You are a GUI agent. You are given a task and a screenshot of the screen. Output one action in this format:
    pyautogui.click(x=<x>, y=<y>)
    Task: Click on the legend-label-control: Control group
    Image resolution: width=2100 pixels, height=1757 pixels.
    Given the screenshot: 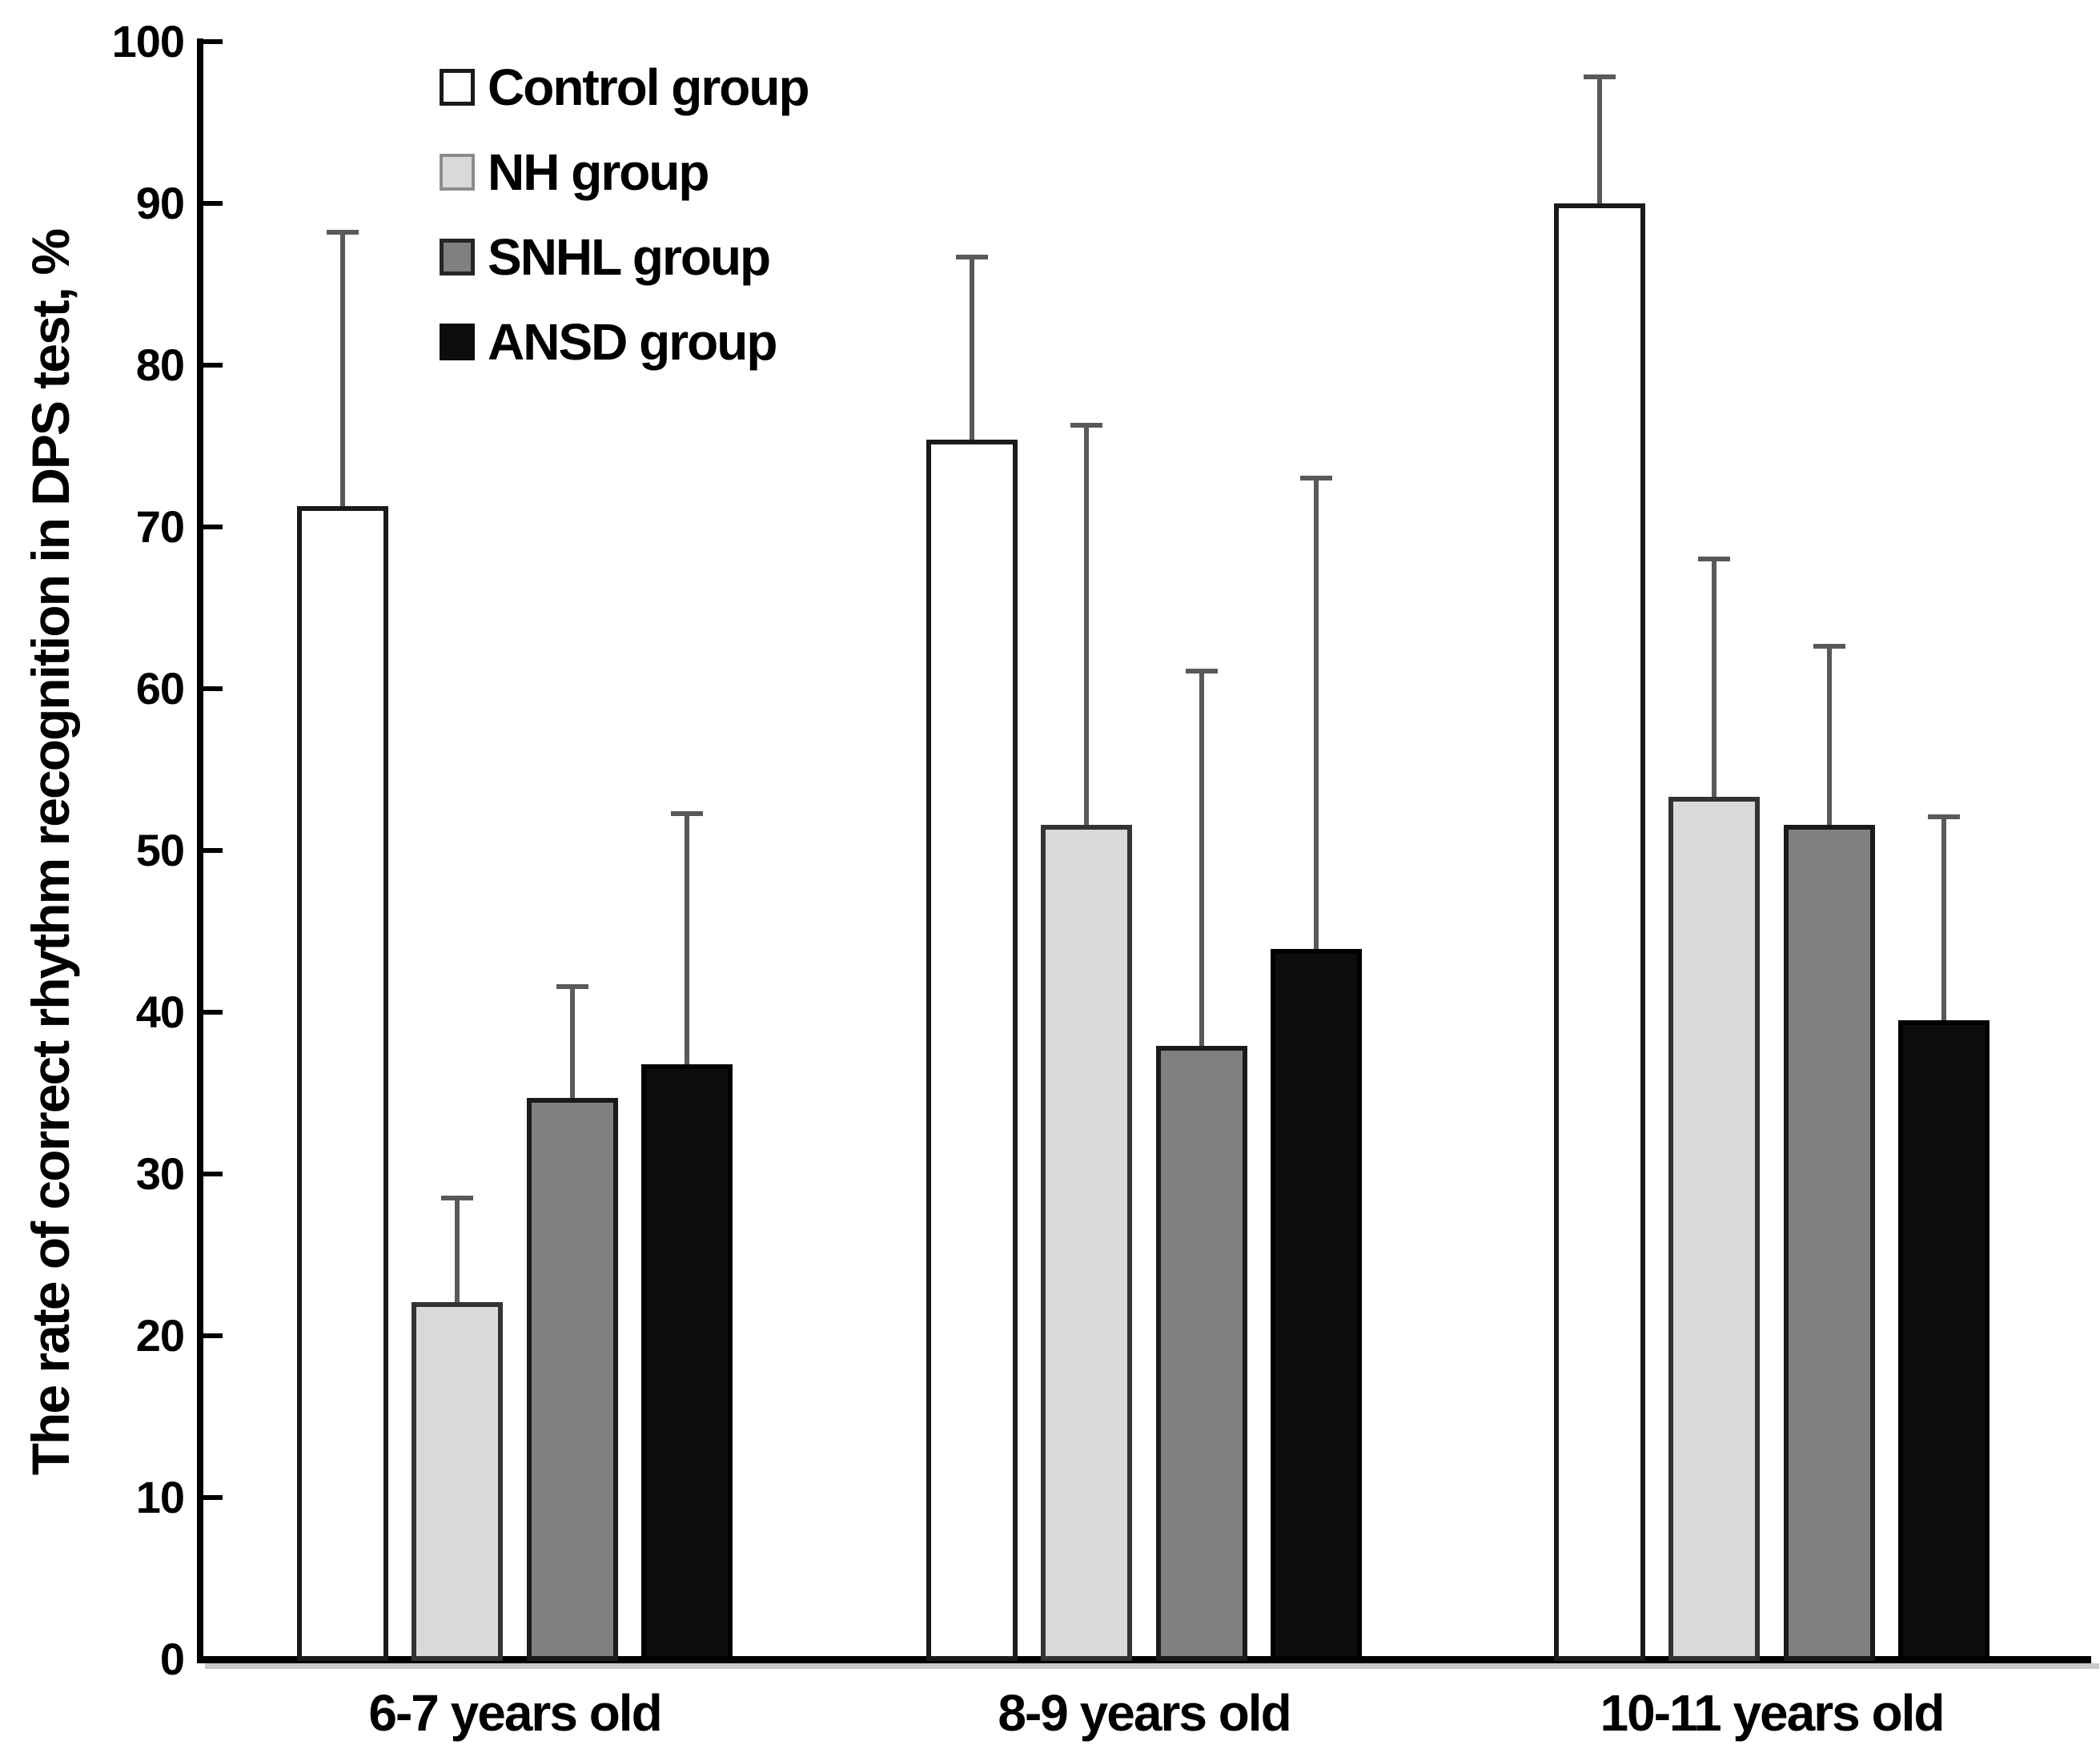 What is the action you would take?
    pyautogui.click(x=649, y=87)
    